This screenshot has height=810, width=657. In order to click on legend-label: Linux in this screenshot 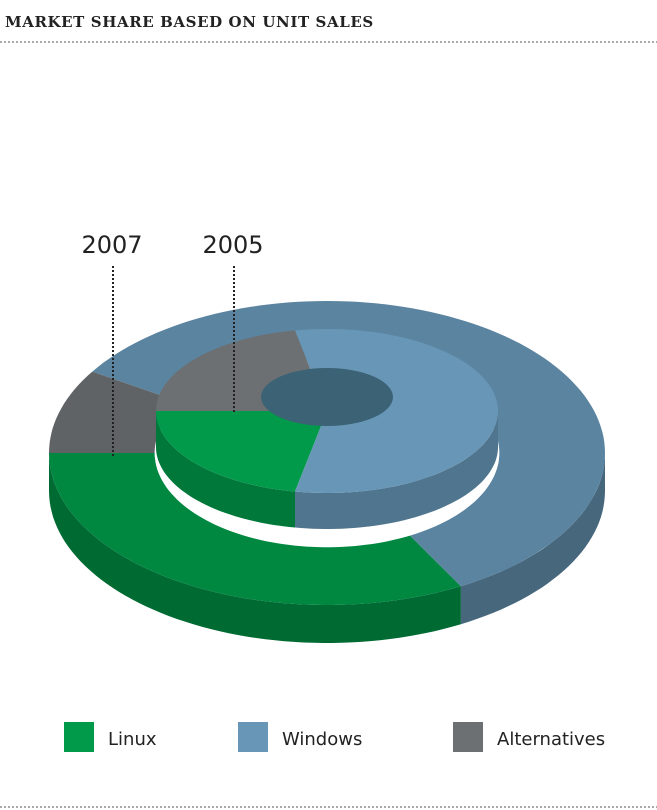, I will do `click(132, 739)`.